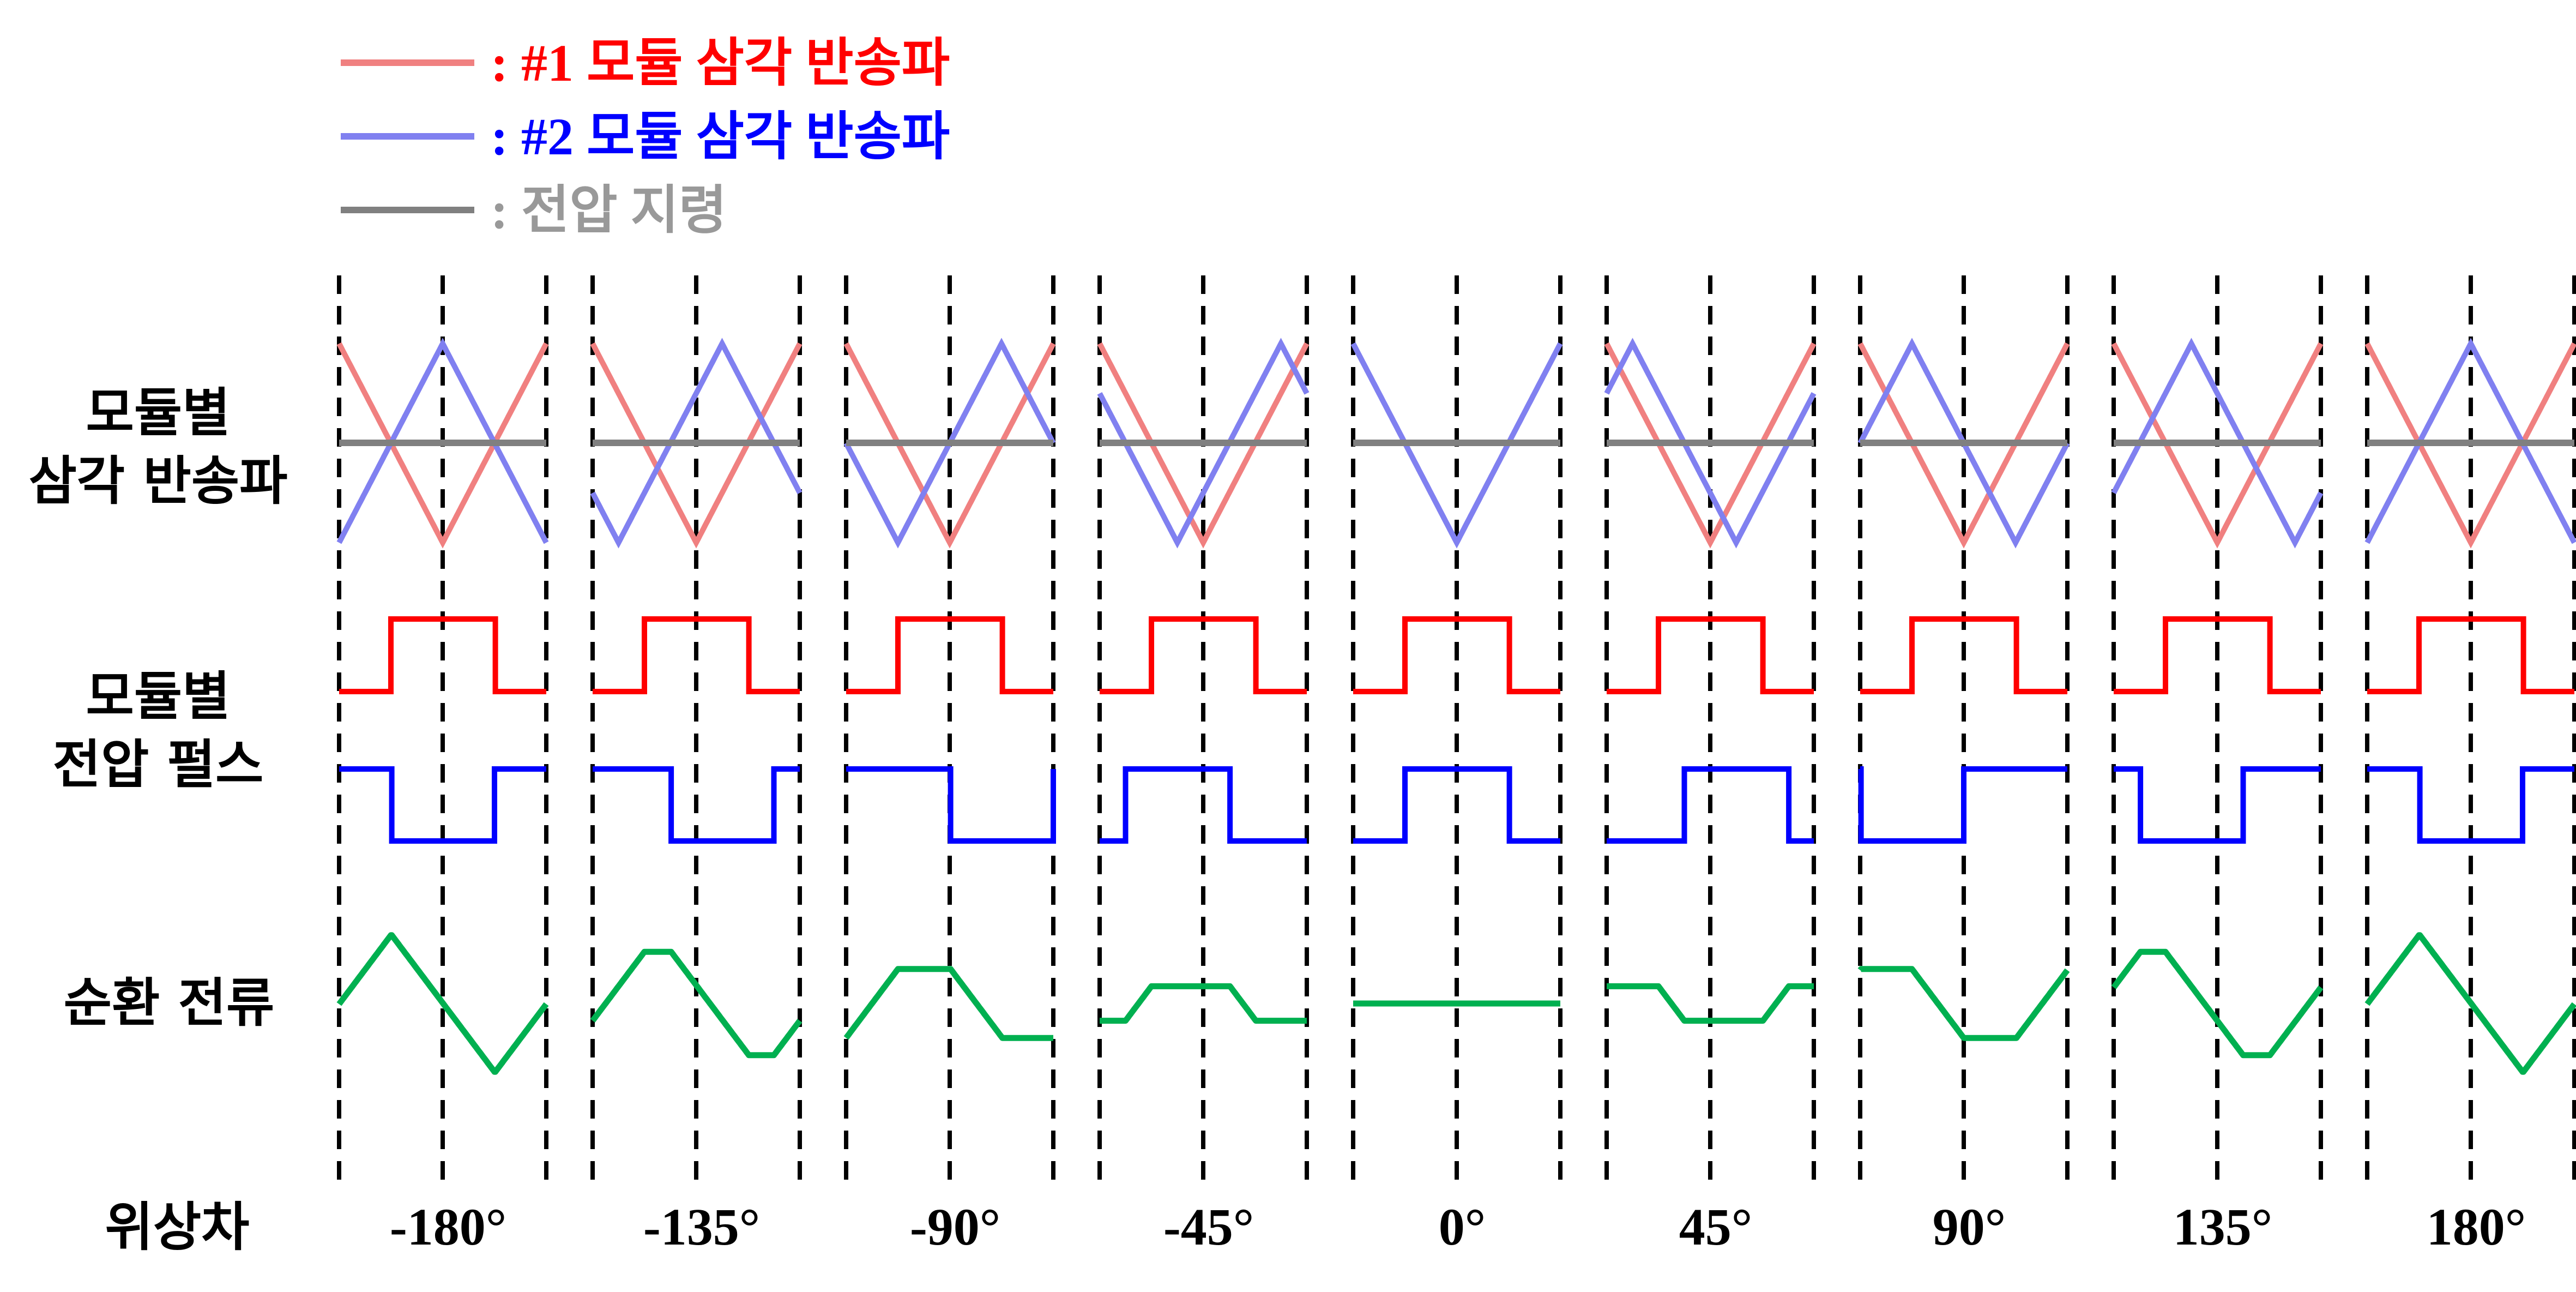 This screenshot has height=1292, width=2576. Describe the element at coordinates (159, 696) in the screenshot. I see `pulse-row-label-line1: 모듈별` at that location.